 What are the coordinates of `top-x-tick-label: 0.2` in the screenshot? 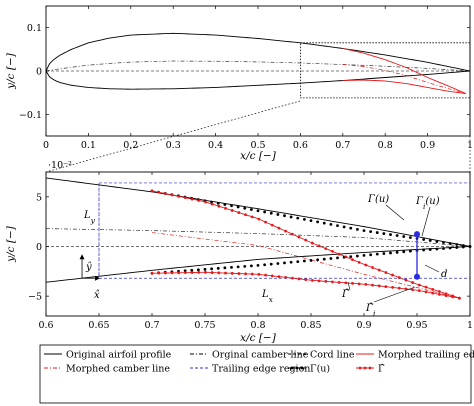 It's located at (130, 145).